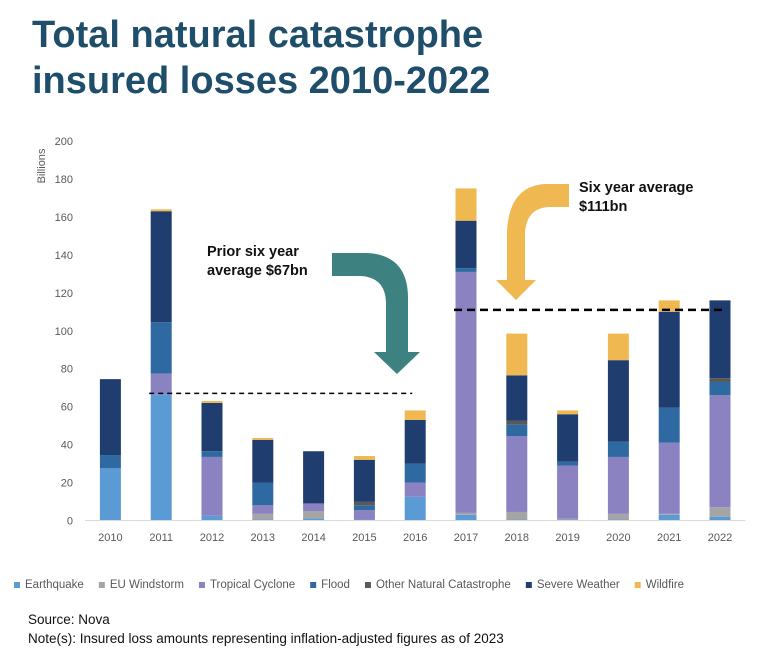 This screenshot has width=781, height=664. What do you see at coordinates (69, 619) in the screenshot?
I see `source-text: Source: Nova` at bounding box center [69, 619].